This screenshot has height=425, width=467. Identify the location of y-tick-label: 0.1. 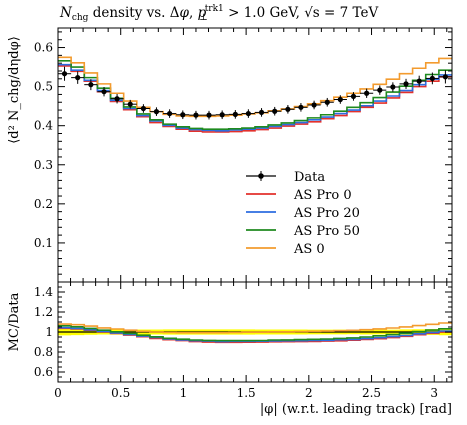
(43, 243).